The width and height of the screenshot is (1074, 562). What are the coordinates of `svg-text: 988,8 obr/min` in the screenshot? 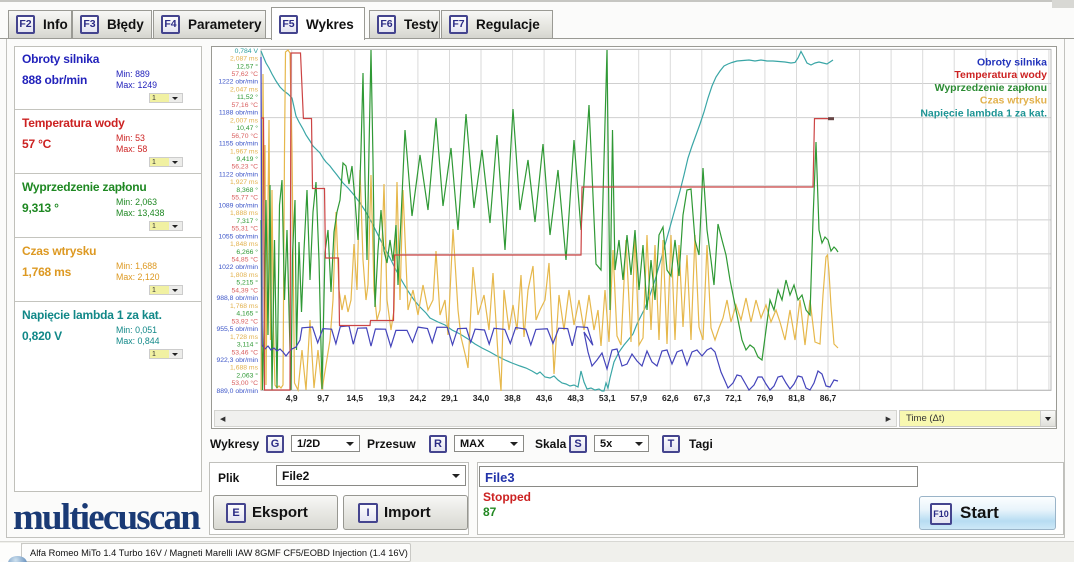 It's located at (237, 298).